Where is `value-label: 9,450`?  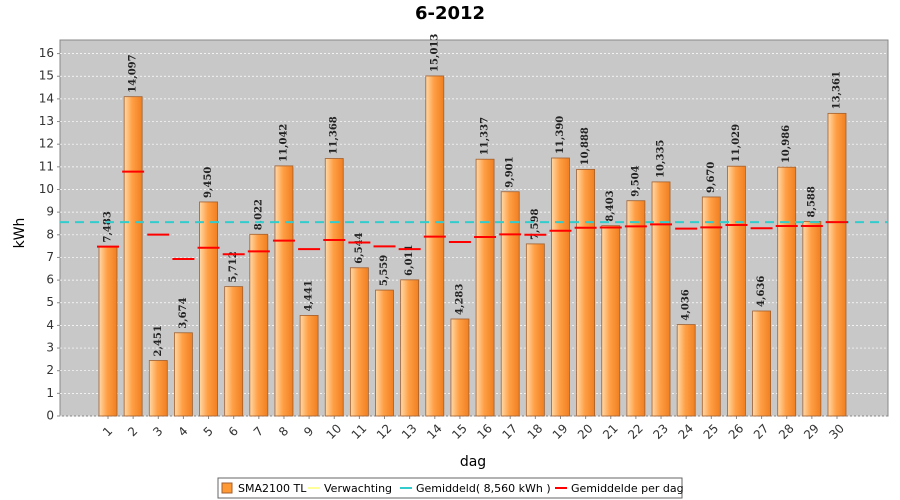 value-label: 9,450 is located at coordinates (208, 182).